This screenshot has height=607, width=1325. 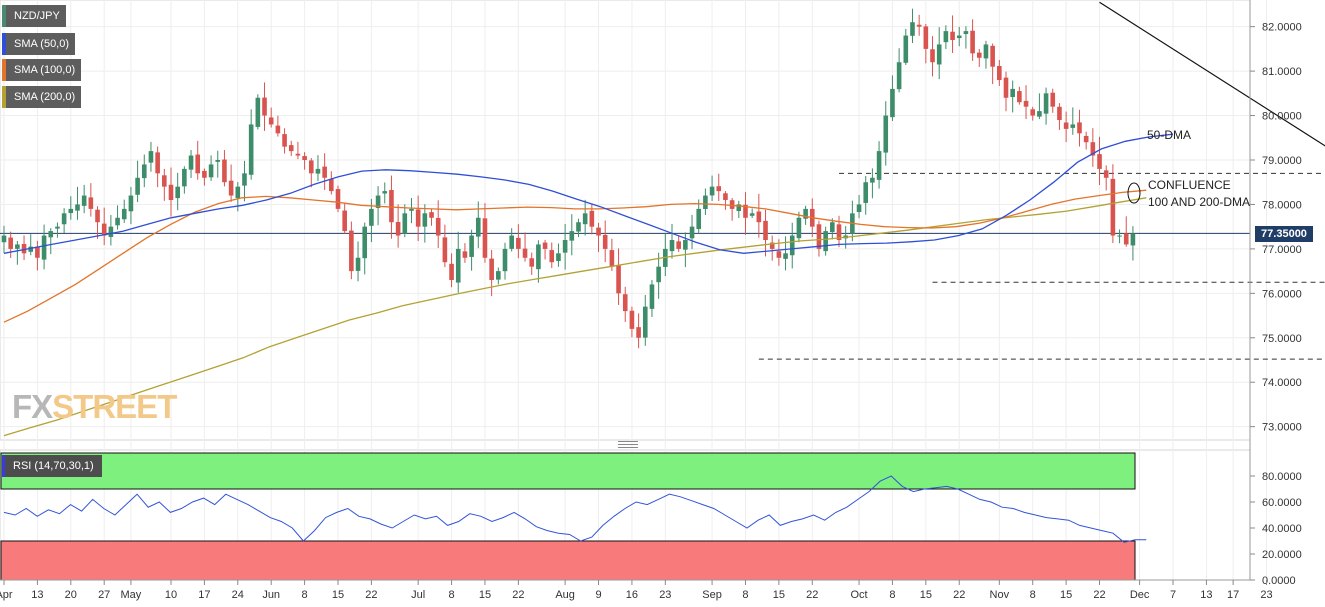 I want to click on x-tick-label: 10, so click(x=171, y=595).